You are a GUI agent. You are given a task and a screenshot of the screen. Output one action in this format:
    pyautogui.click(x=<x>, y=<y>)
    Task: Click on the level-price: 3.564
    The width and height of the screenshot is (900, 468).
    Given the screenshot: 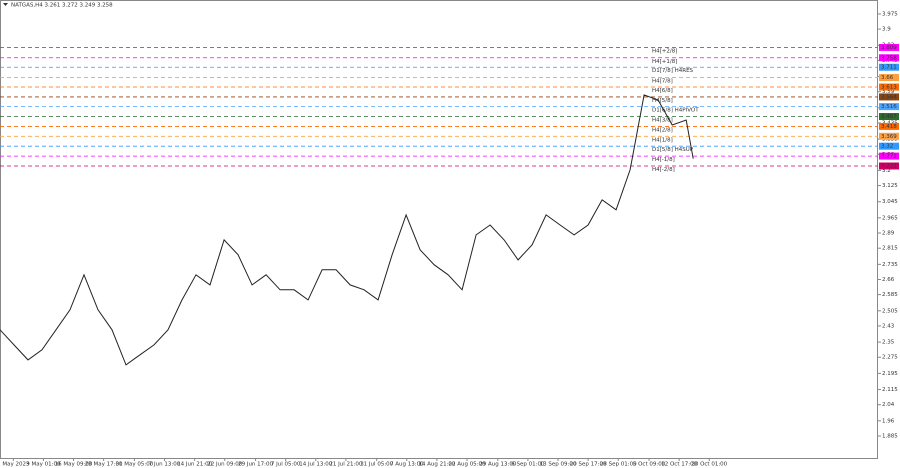 What is the action you would take?
    pyautogui.click(x=889, y=97)
    